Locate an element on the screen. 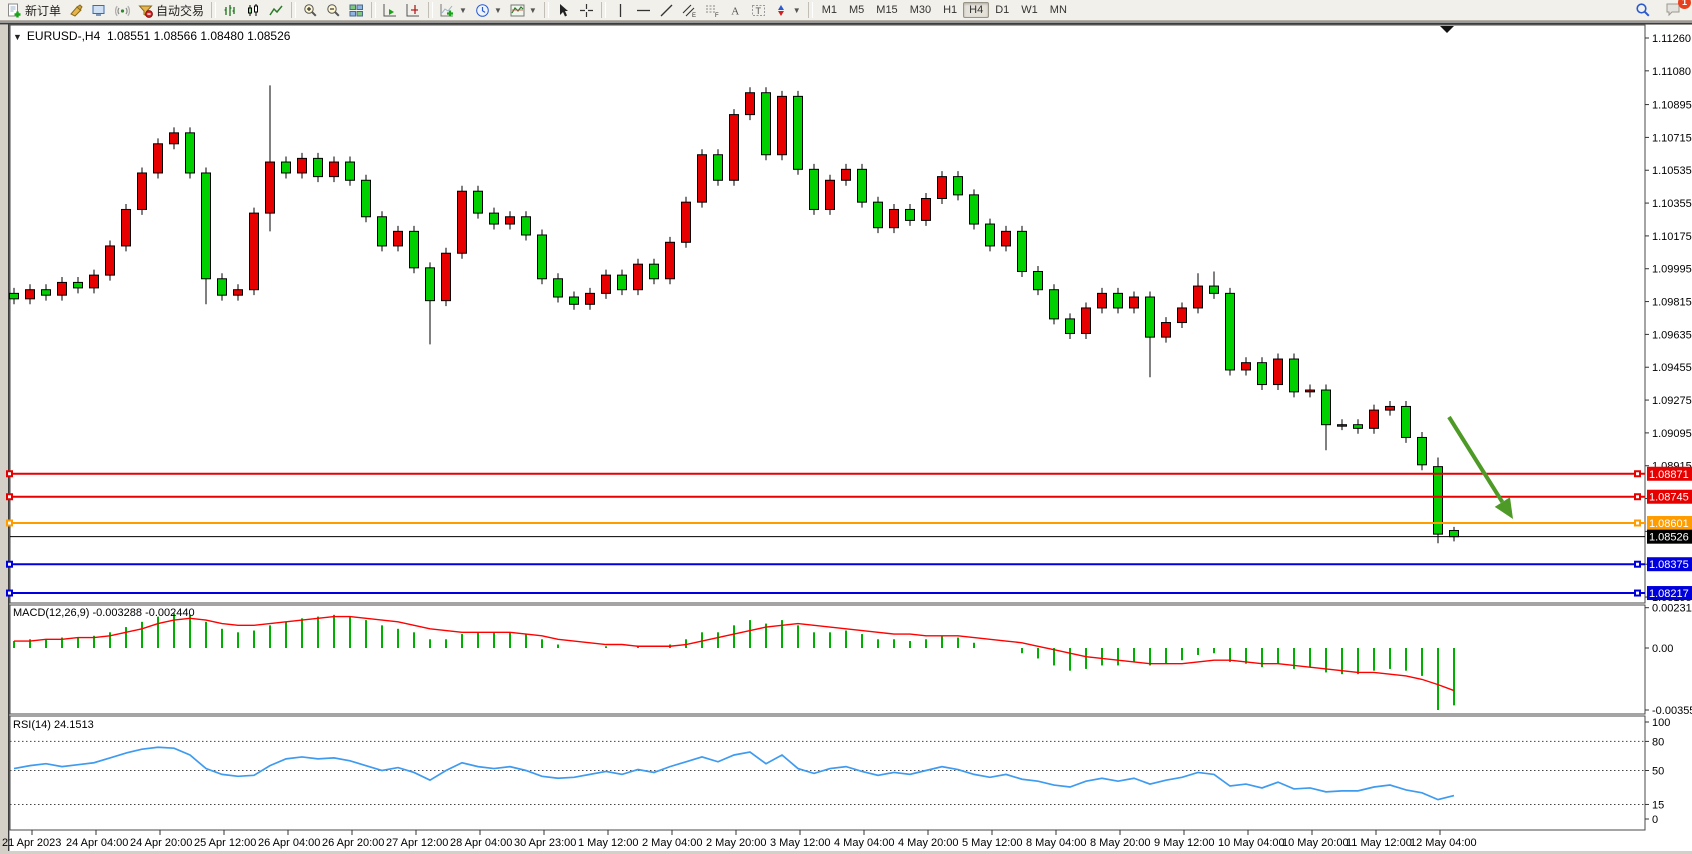 The image size is (1692, 854). indicators-button: ▼ is located at coordinates (453, 10).